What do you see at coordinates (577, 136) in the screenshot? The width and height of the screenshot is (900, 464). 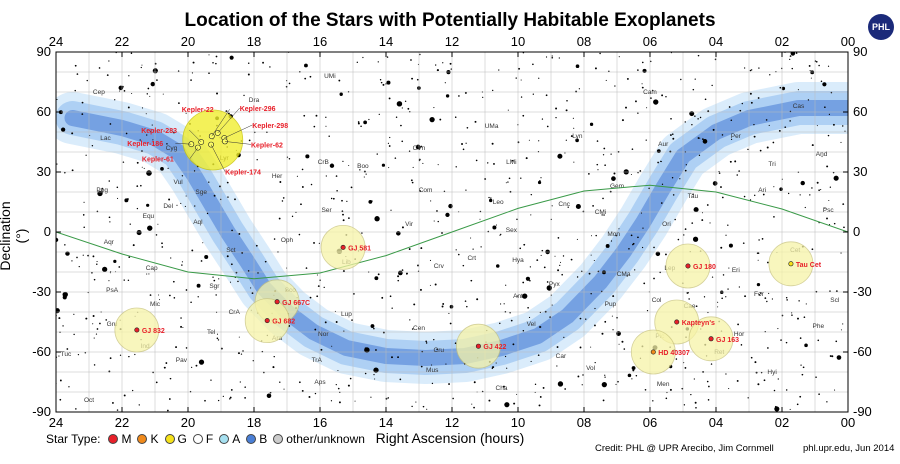 I see `constellation-label: Lyn` at bounding box center [577, 136].